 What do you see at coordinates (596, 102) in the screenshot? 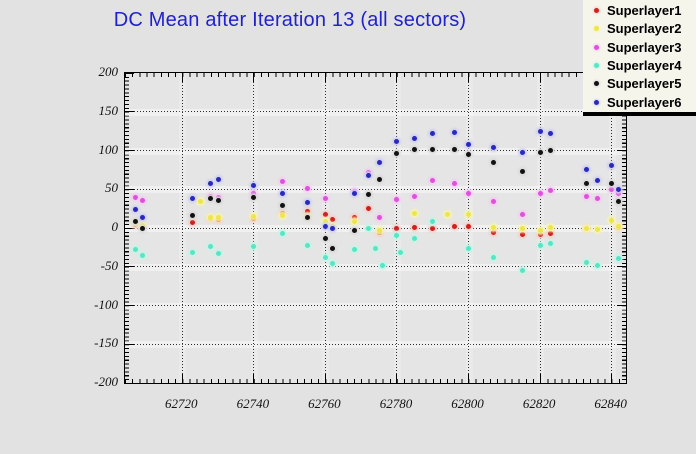
I see `legend-marker-superlayer6` at bounding box center [596, 102].